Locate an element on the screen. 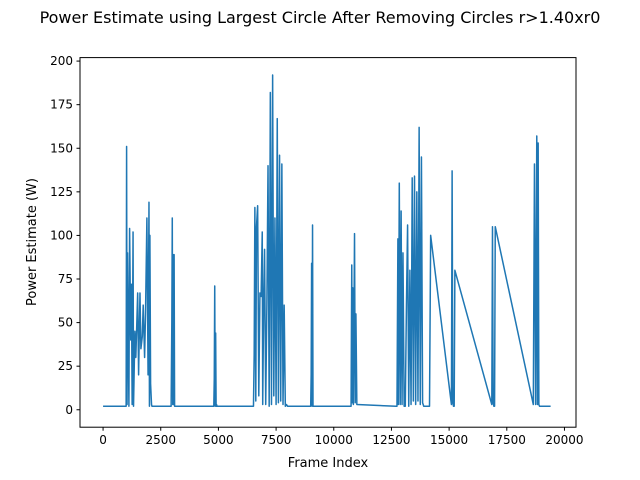  x-axis: 0 2500 5000 7500 10000 12500 15000 17500 20000 is located at coordinates (341, 437).